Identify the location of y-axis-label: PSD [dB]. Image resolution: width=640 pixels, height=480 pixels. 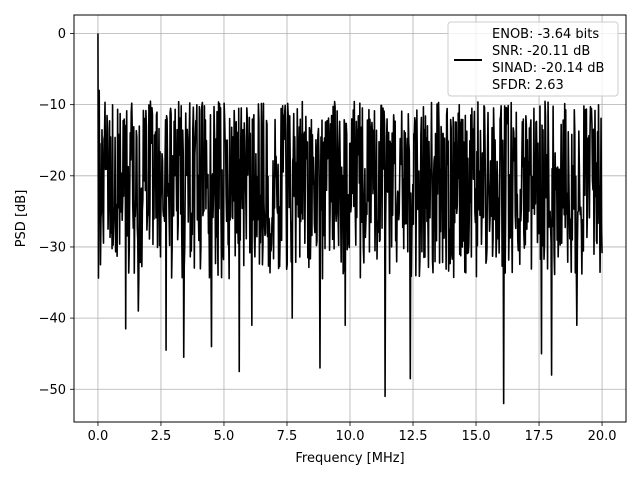
(21, 219).